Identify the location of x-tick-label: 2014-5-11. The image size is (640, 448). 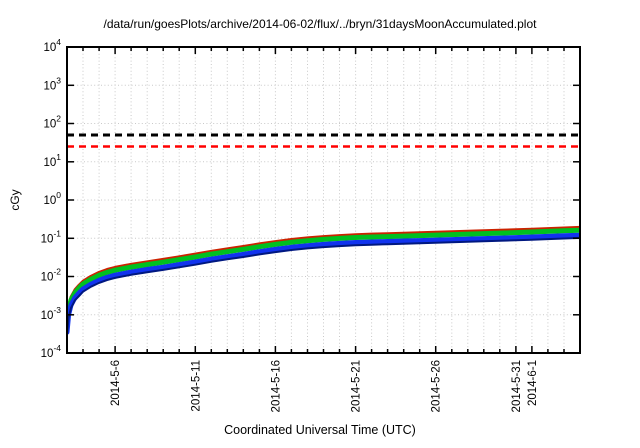
(196, 386).